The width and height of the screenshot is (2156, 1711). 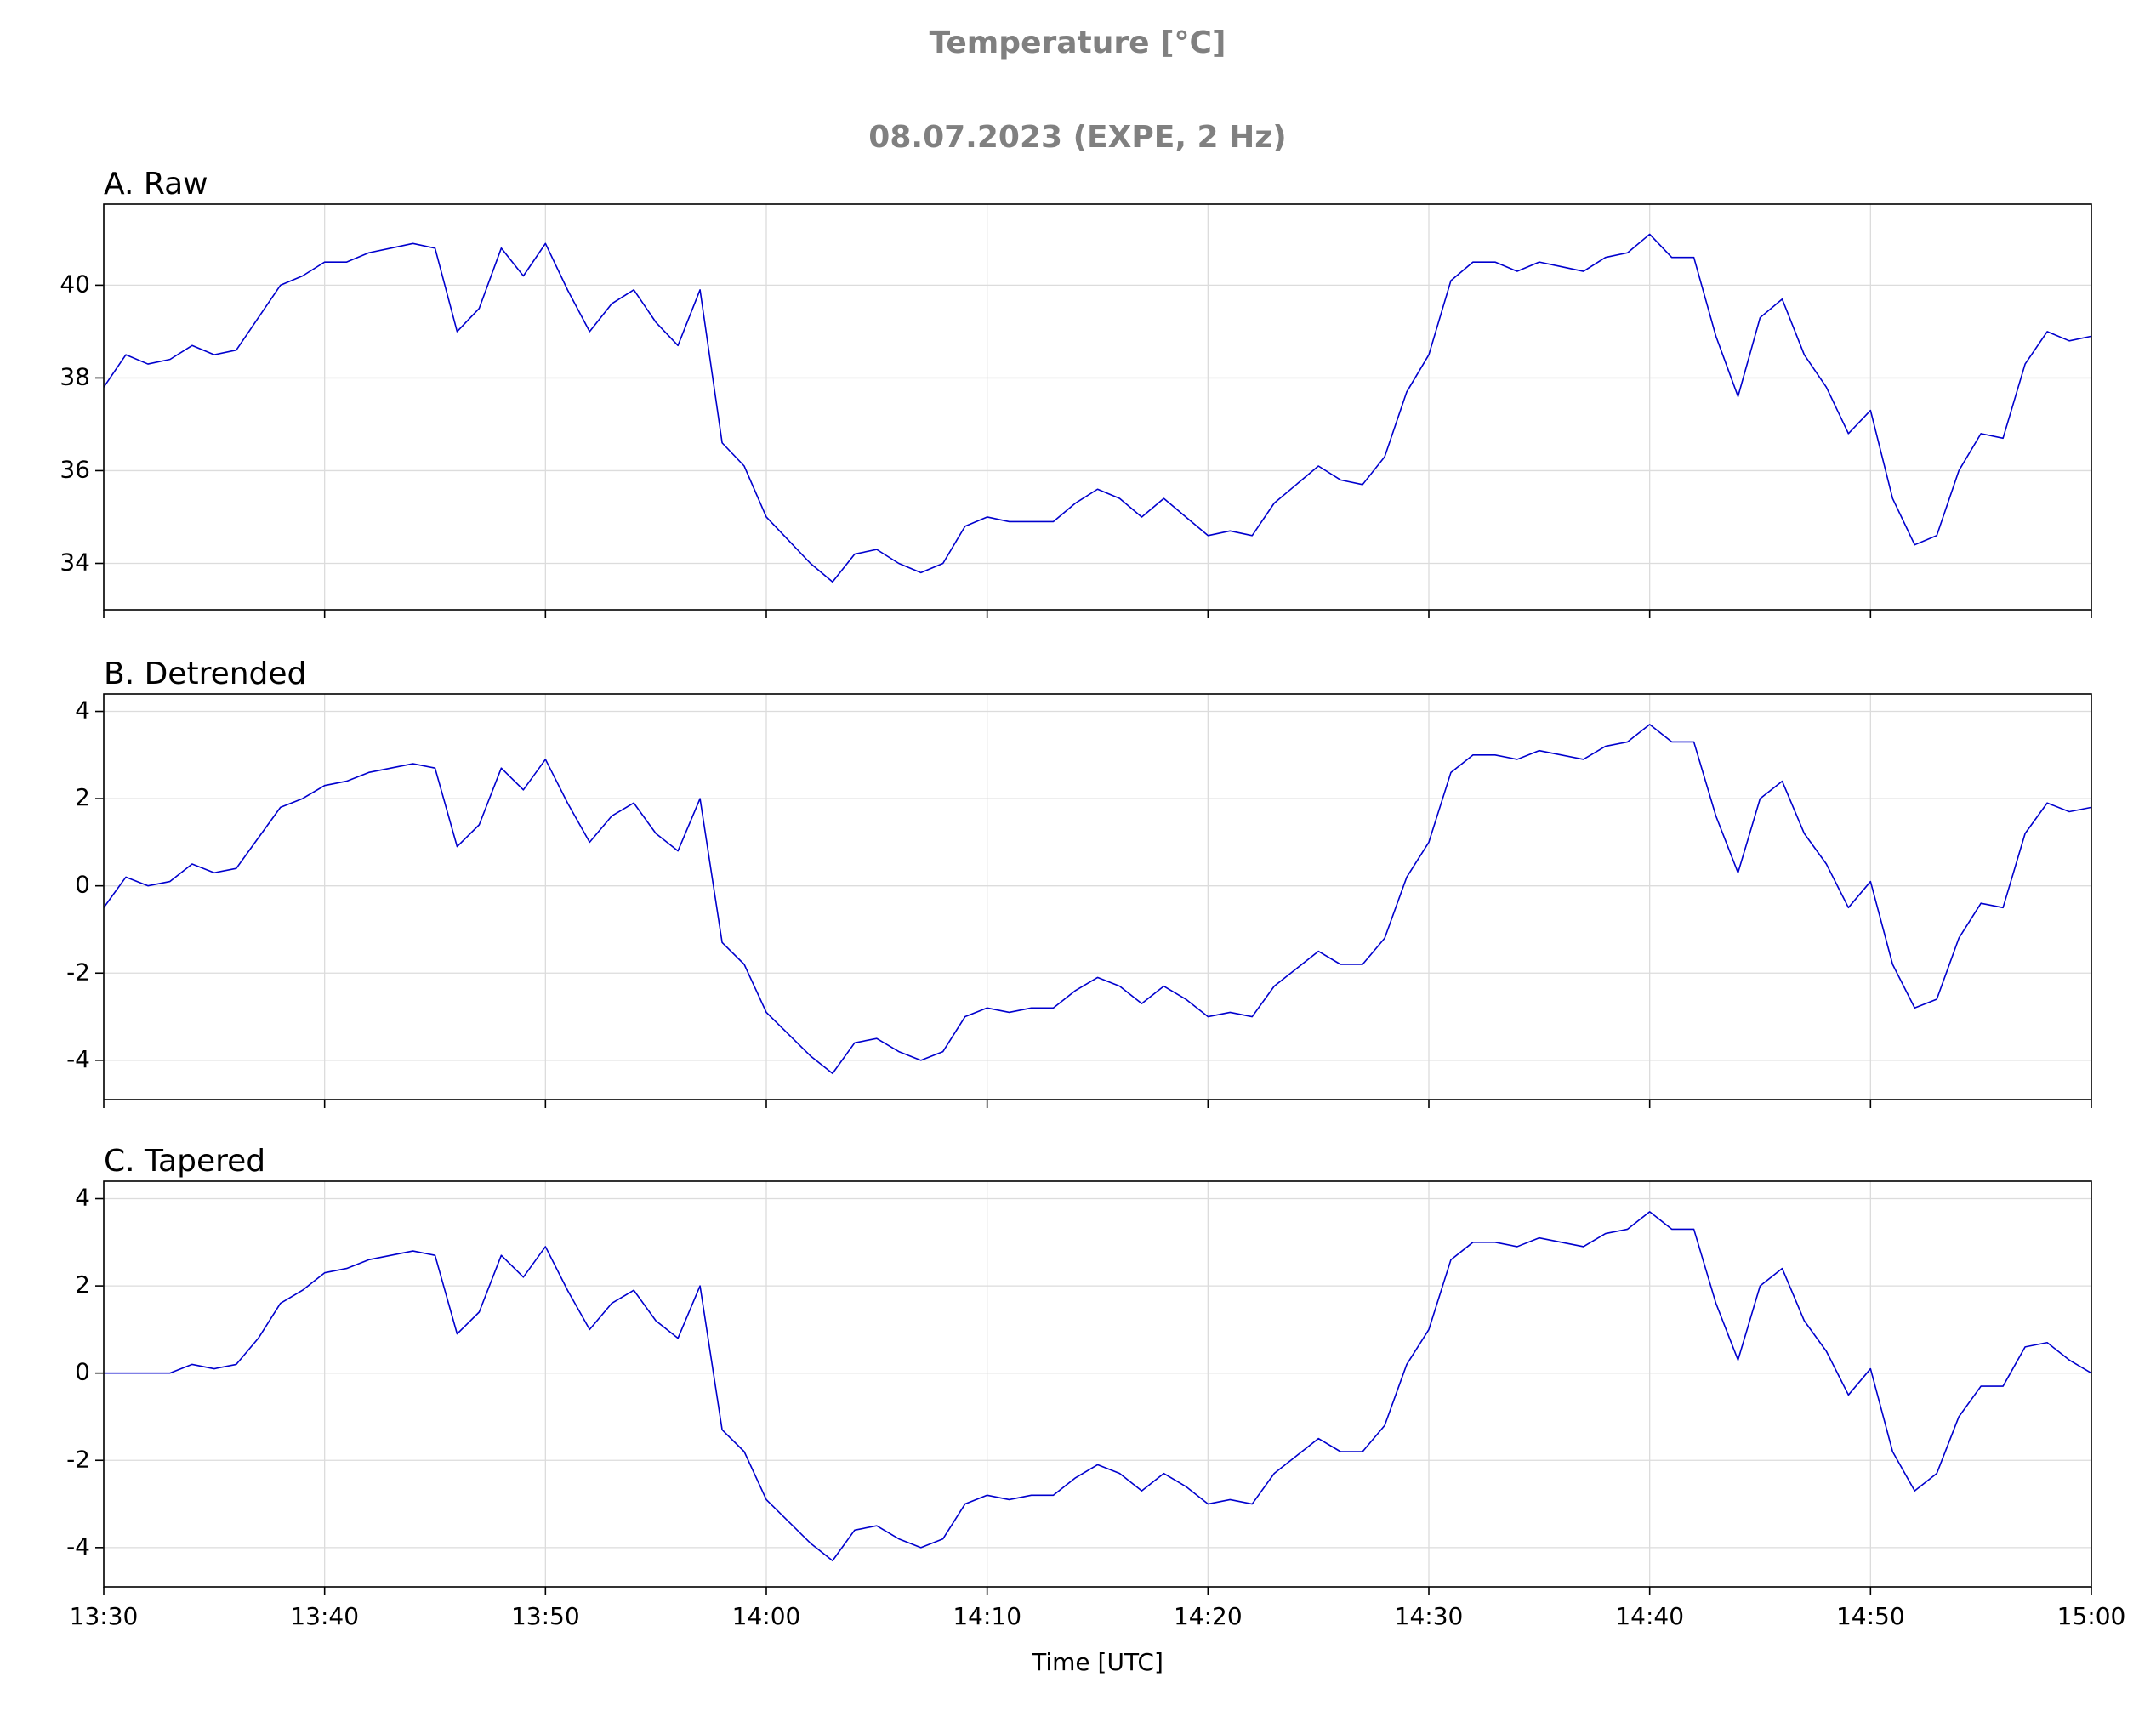 I want to click on y-tick-label: 36, so click(x=75, y=469).